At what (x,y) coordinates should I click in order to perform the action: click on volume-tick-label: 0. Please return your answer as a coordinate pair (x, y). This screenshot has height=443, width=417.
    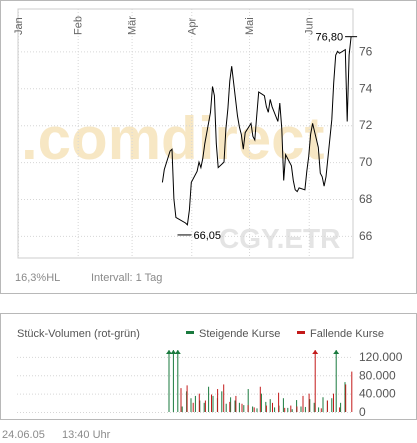
    Looking at the image, I should click on (362, 412).